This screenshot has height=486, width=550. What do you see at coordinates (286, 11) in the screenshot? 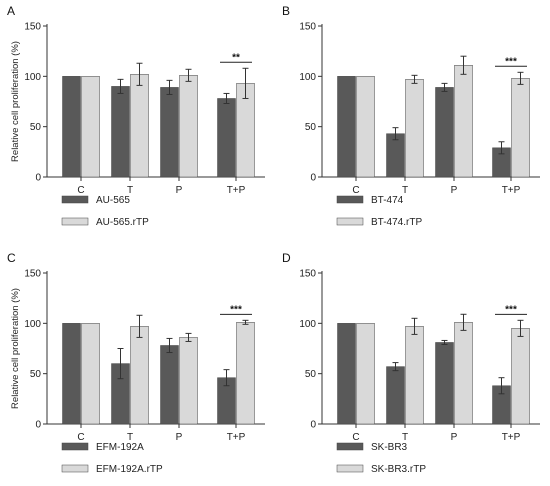
I see `panel-B-letter: B` at bounding box center [286, 11].